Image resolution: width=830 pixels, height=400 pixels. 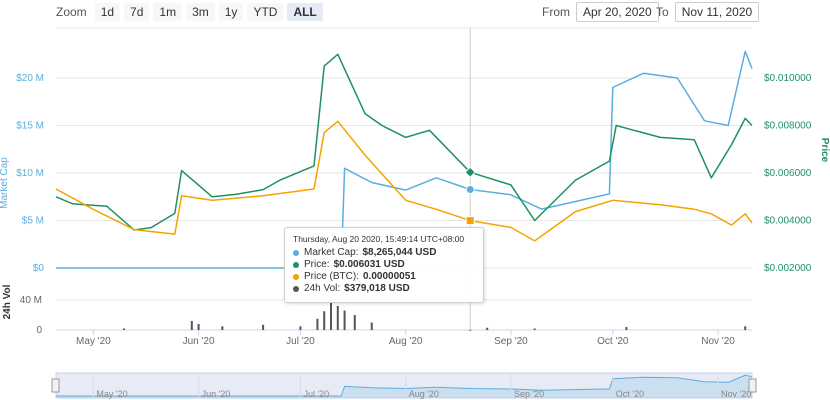 What do you see at coordinates (7, 301) in the screenshot?
I see `volume-axis-title: 24h Vol` at bounding box center [7, 301].